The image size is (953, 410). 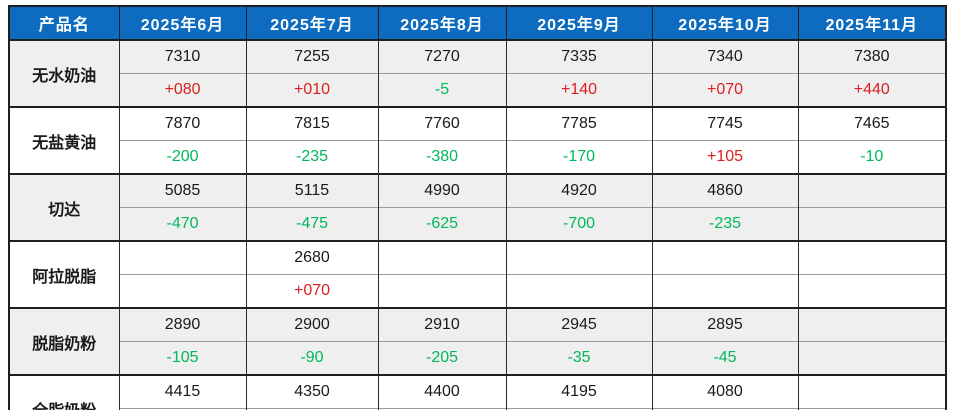 I want to click on price-cell: 7815, so click(x=312, y=123).